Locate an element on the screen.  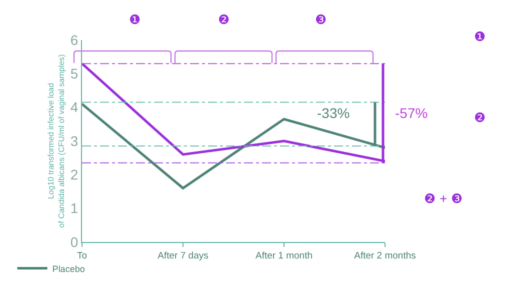
y-tick-label: 2 is located at coordinates (74, 174).